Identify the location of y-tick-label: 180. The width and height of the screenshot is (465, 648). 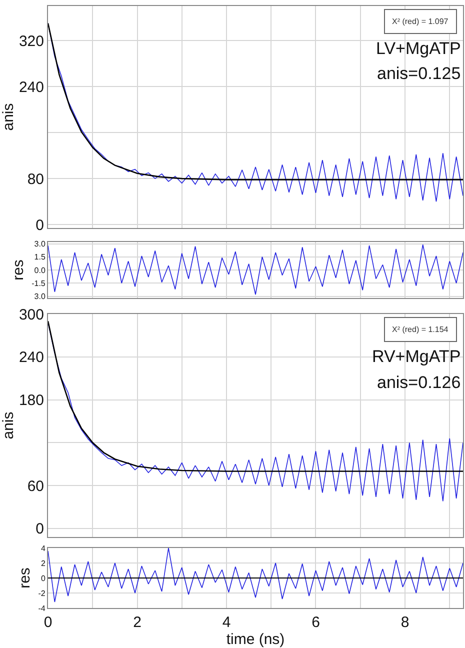
(31, 401).